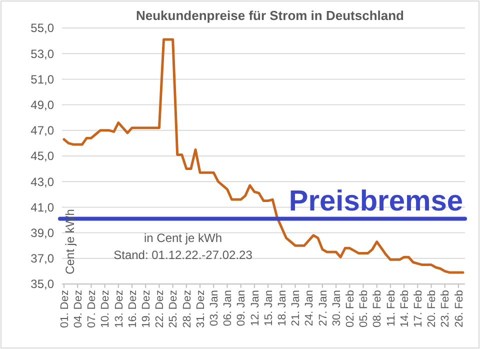  I want to click on y-tick-label: 41,0, so click(42, 207).